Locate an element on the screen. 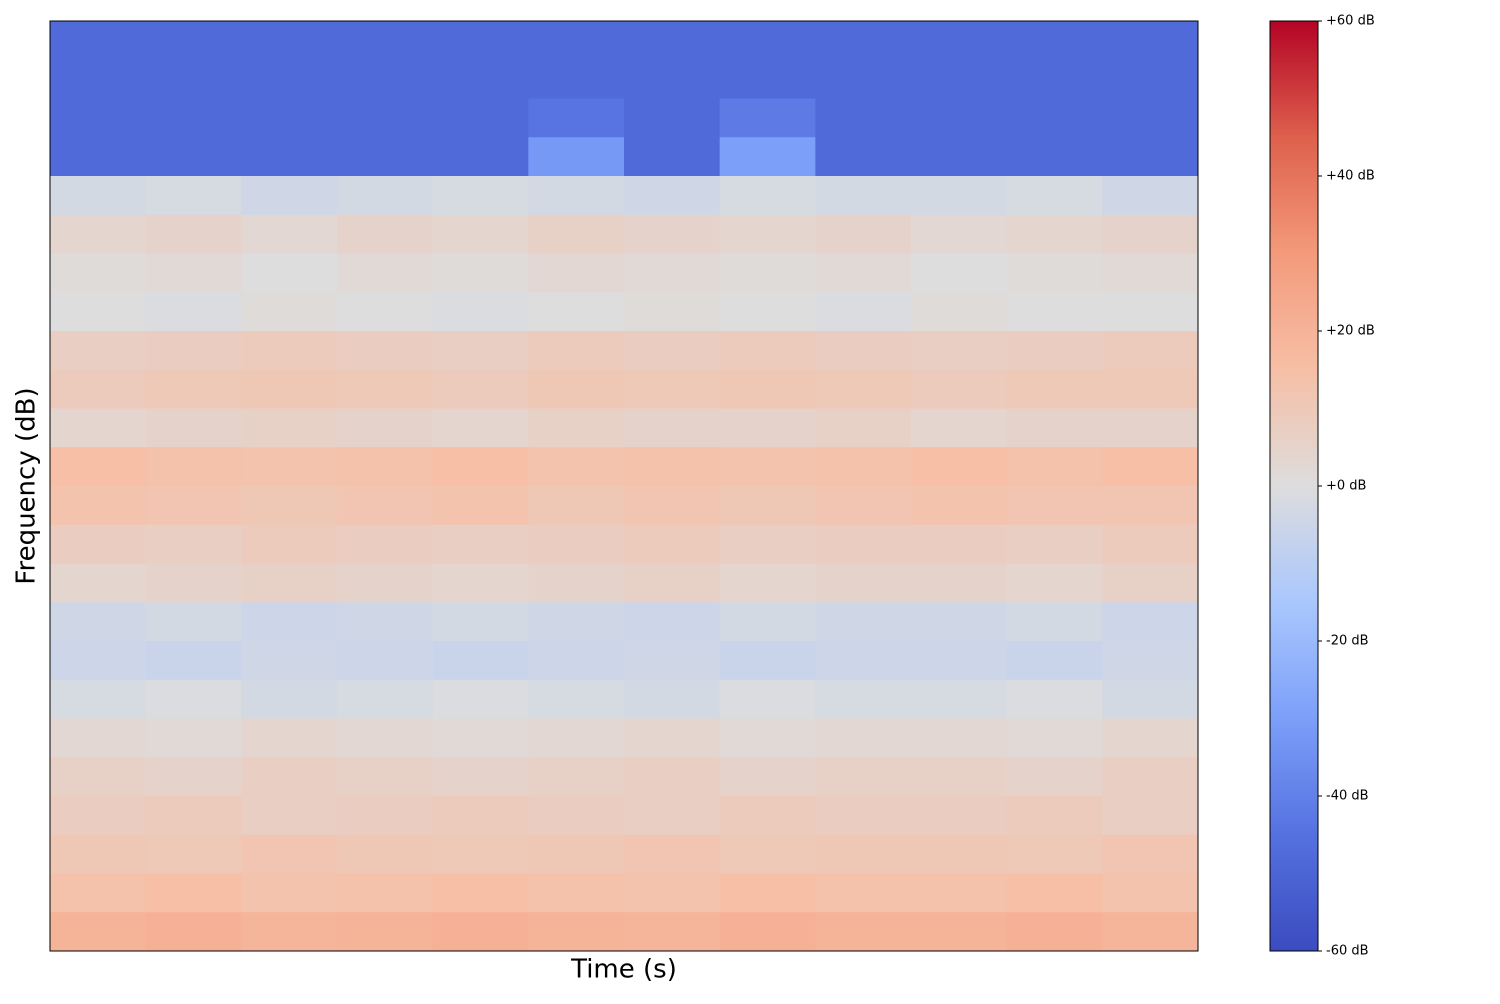 This screenshot has height=1004, width=1500. colorbar-tick-label: -60 dB is located at coordinates (1347, 951).